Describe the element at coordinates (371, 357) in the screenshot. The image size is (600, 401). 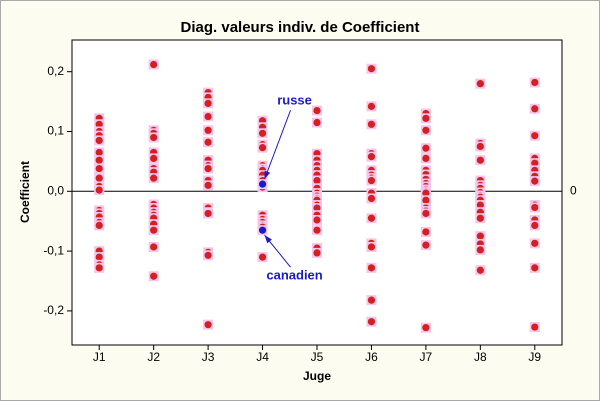
I see `x-tick-label: J6` at that location.